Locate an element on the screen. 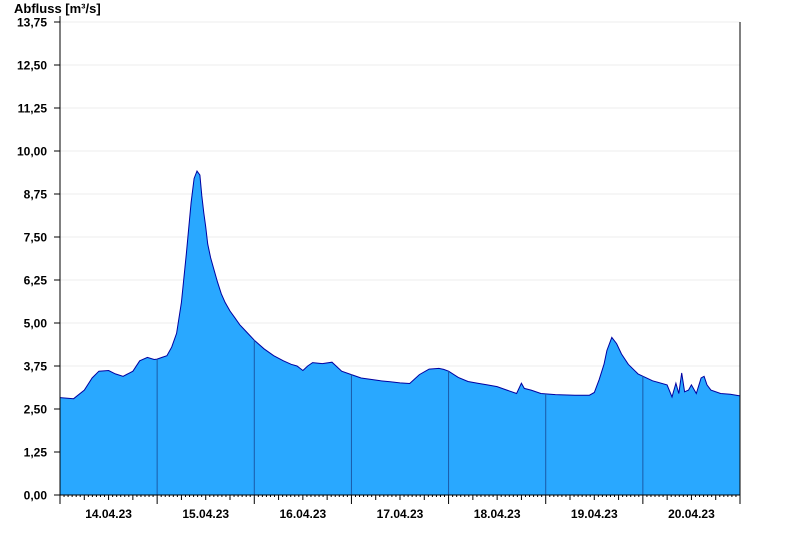 The height and width of the screenshot is (550, 800). y-tick-label: 2,50 is located at coordinates (36, 410).